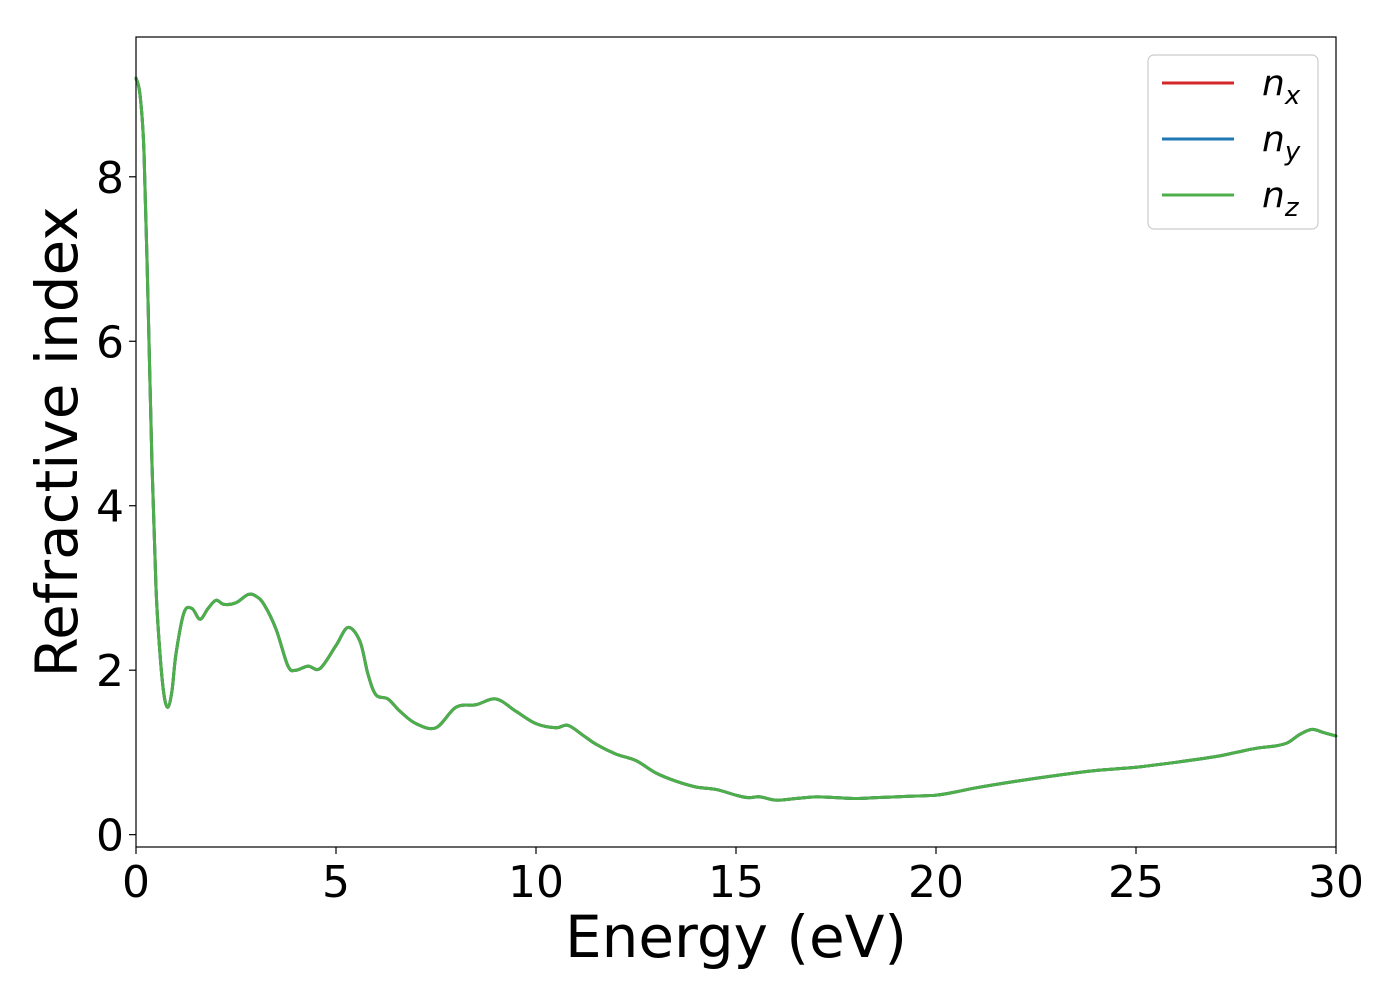  What do you see at coordinates (536, 882) in the screenshot?
I see `x-tick-label: 10` at bounding box center [536, 882].